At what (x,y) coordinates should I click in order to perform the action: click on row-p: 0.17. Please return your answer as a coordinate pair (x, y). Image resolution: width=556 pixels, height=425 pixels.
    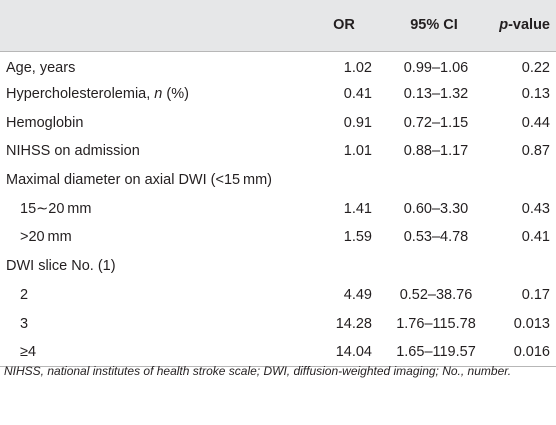
    Looking at the image, I should click on (535, 294).